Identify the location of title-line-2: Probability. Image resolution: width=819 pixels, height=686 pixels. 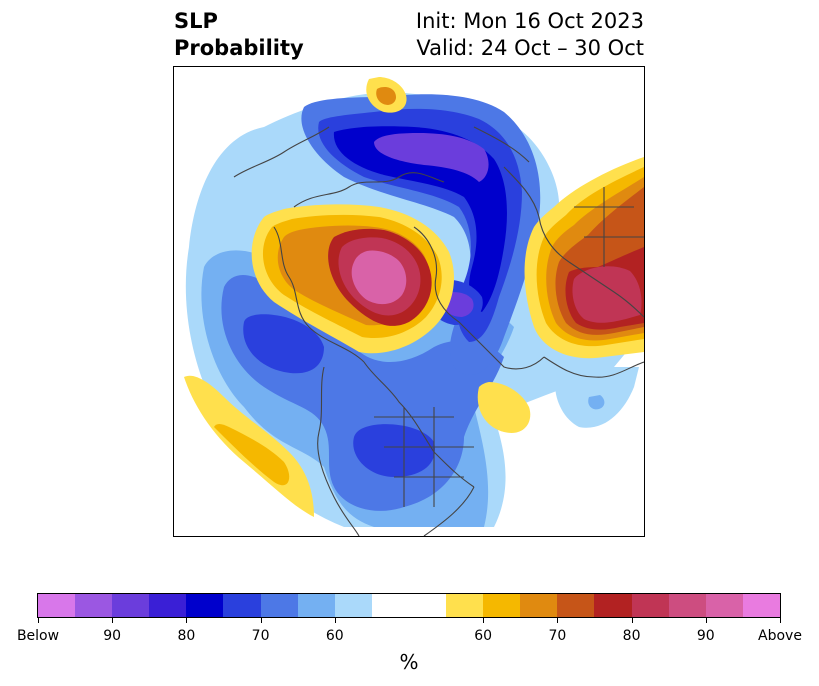
(239, 48).